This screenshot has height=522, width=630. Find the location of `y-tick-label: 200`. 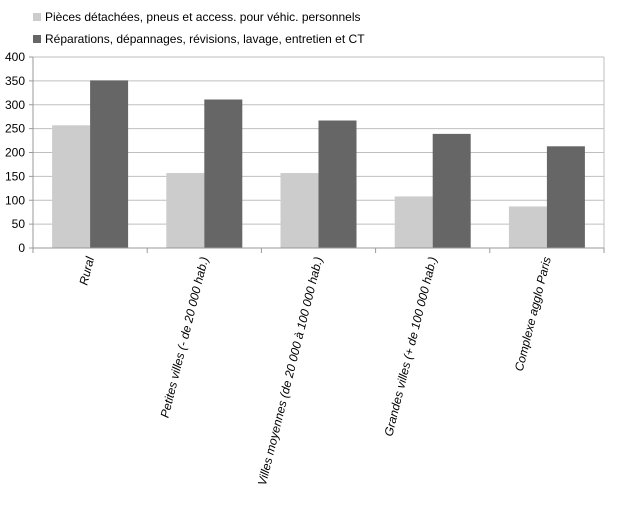

y-tick-label: 200 is located at coordinates (15, 153).